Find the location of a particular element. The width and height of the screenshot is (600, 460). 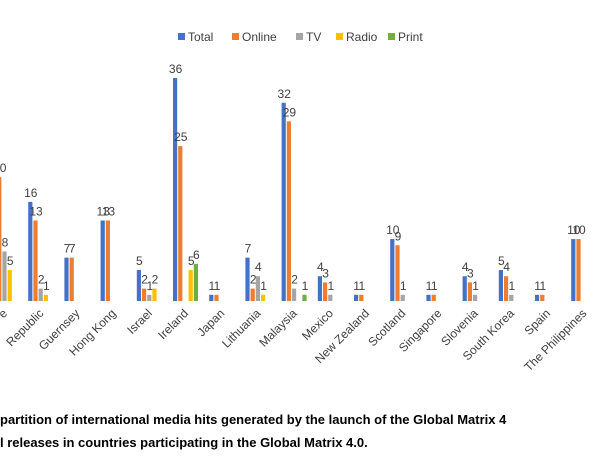

x-tick-label: Ireland is located at coordinates (173, 324).